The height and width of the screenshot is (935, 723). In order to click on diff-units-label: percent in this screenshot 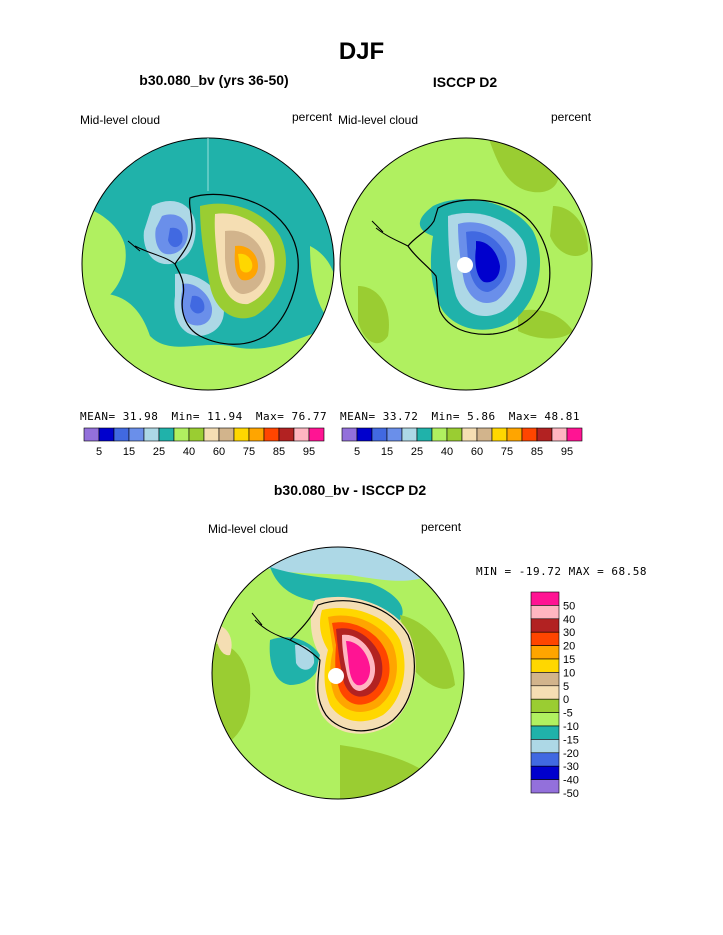, I will do `click(441, 527)`.